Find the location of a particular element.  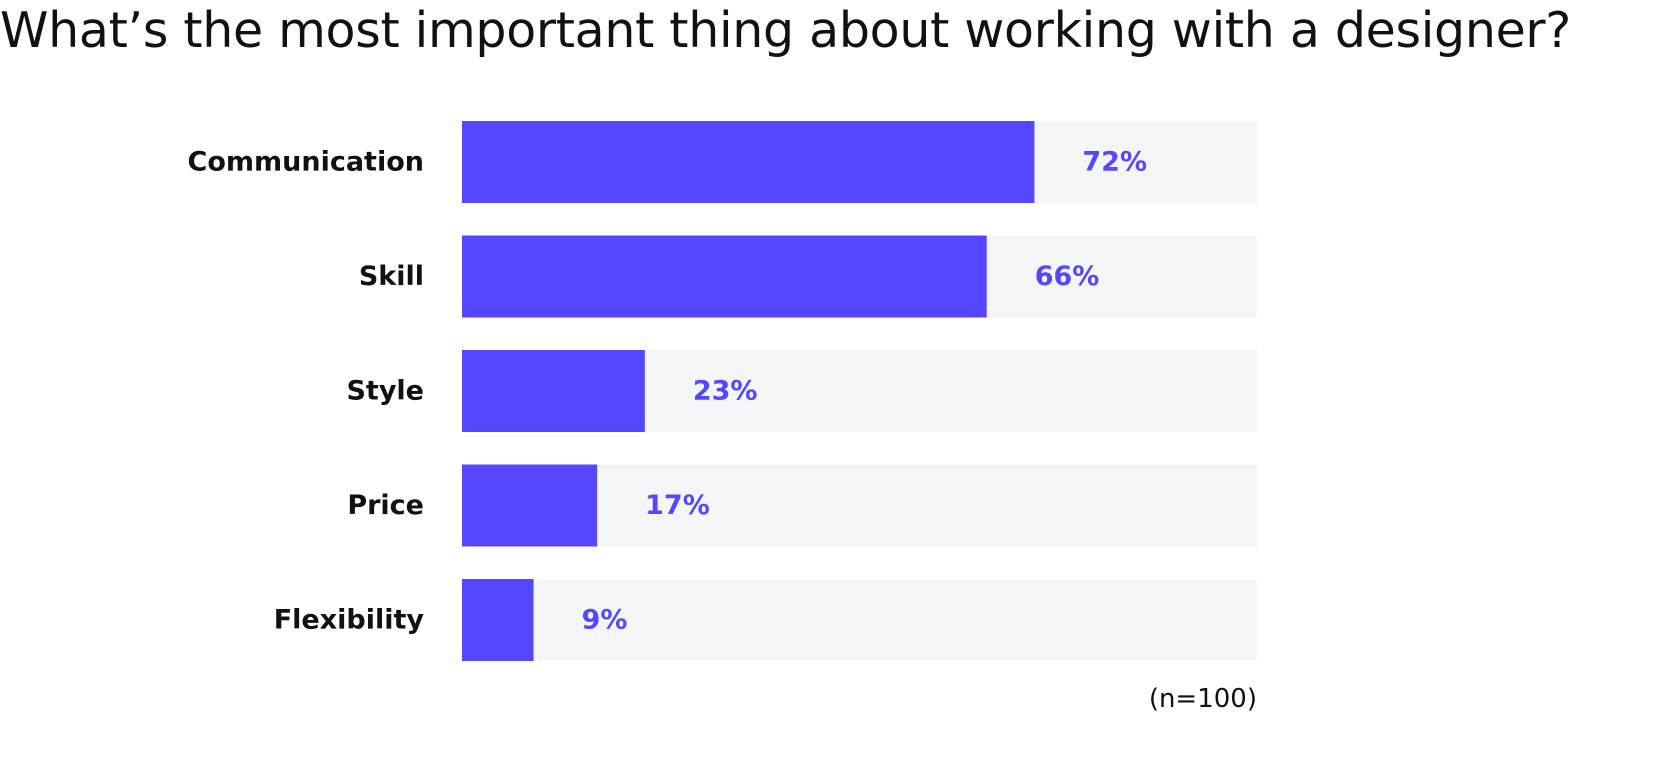

category-label-flexibility: Flexibility is located at coordinates (349, 620).